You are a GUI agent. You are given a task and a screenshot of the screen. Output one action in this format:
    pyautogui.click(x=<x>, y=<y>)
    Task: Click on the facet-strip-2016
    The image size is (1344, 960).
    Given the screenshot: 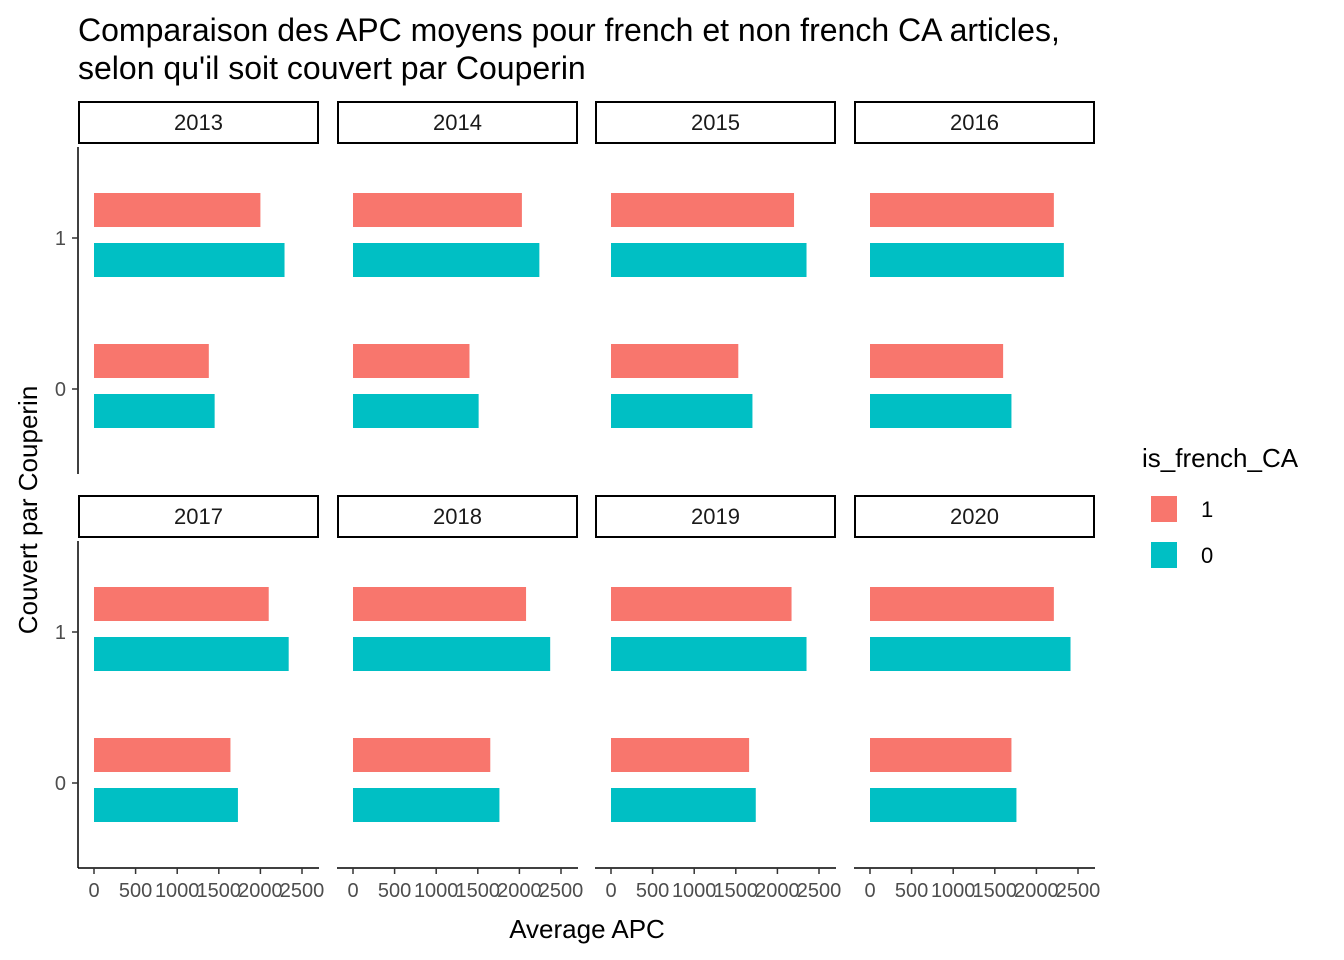 What is the action you would take?
    pyautogui.click(x=974, y=122)
    